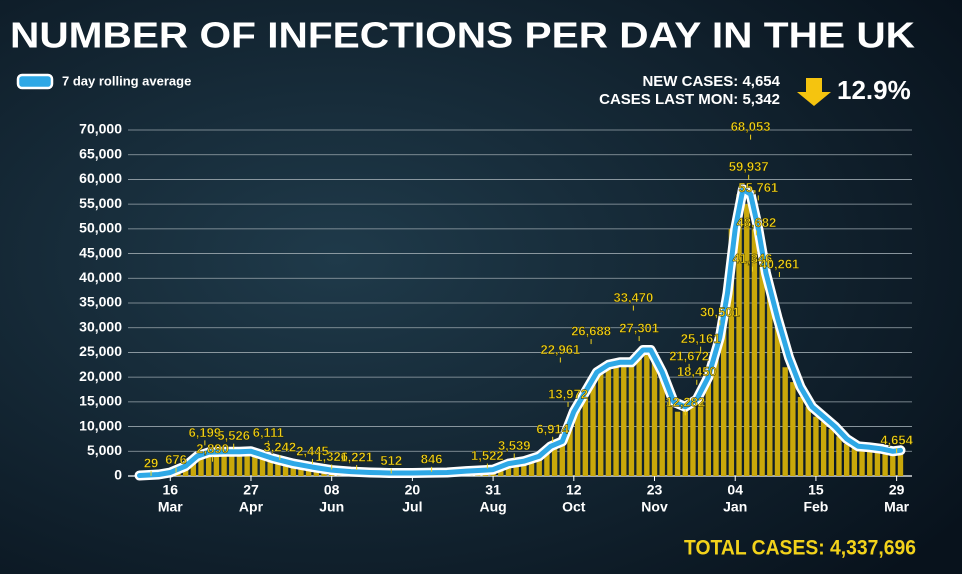  Describe the element at coordinates (331, 456) in the screenshot. I see `data-label: 1,326` at that location.